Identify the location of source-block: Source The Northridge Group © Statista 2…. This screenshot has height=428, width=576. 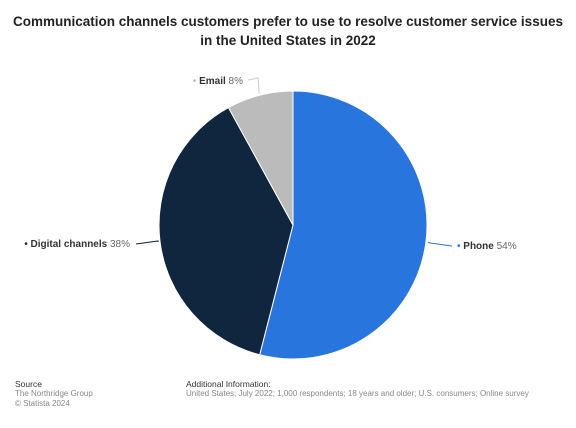
(54, 394).